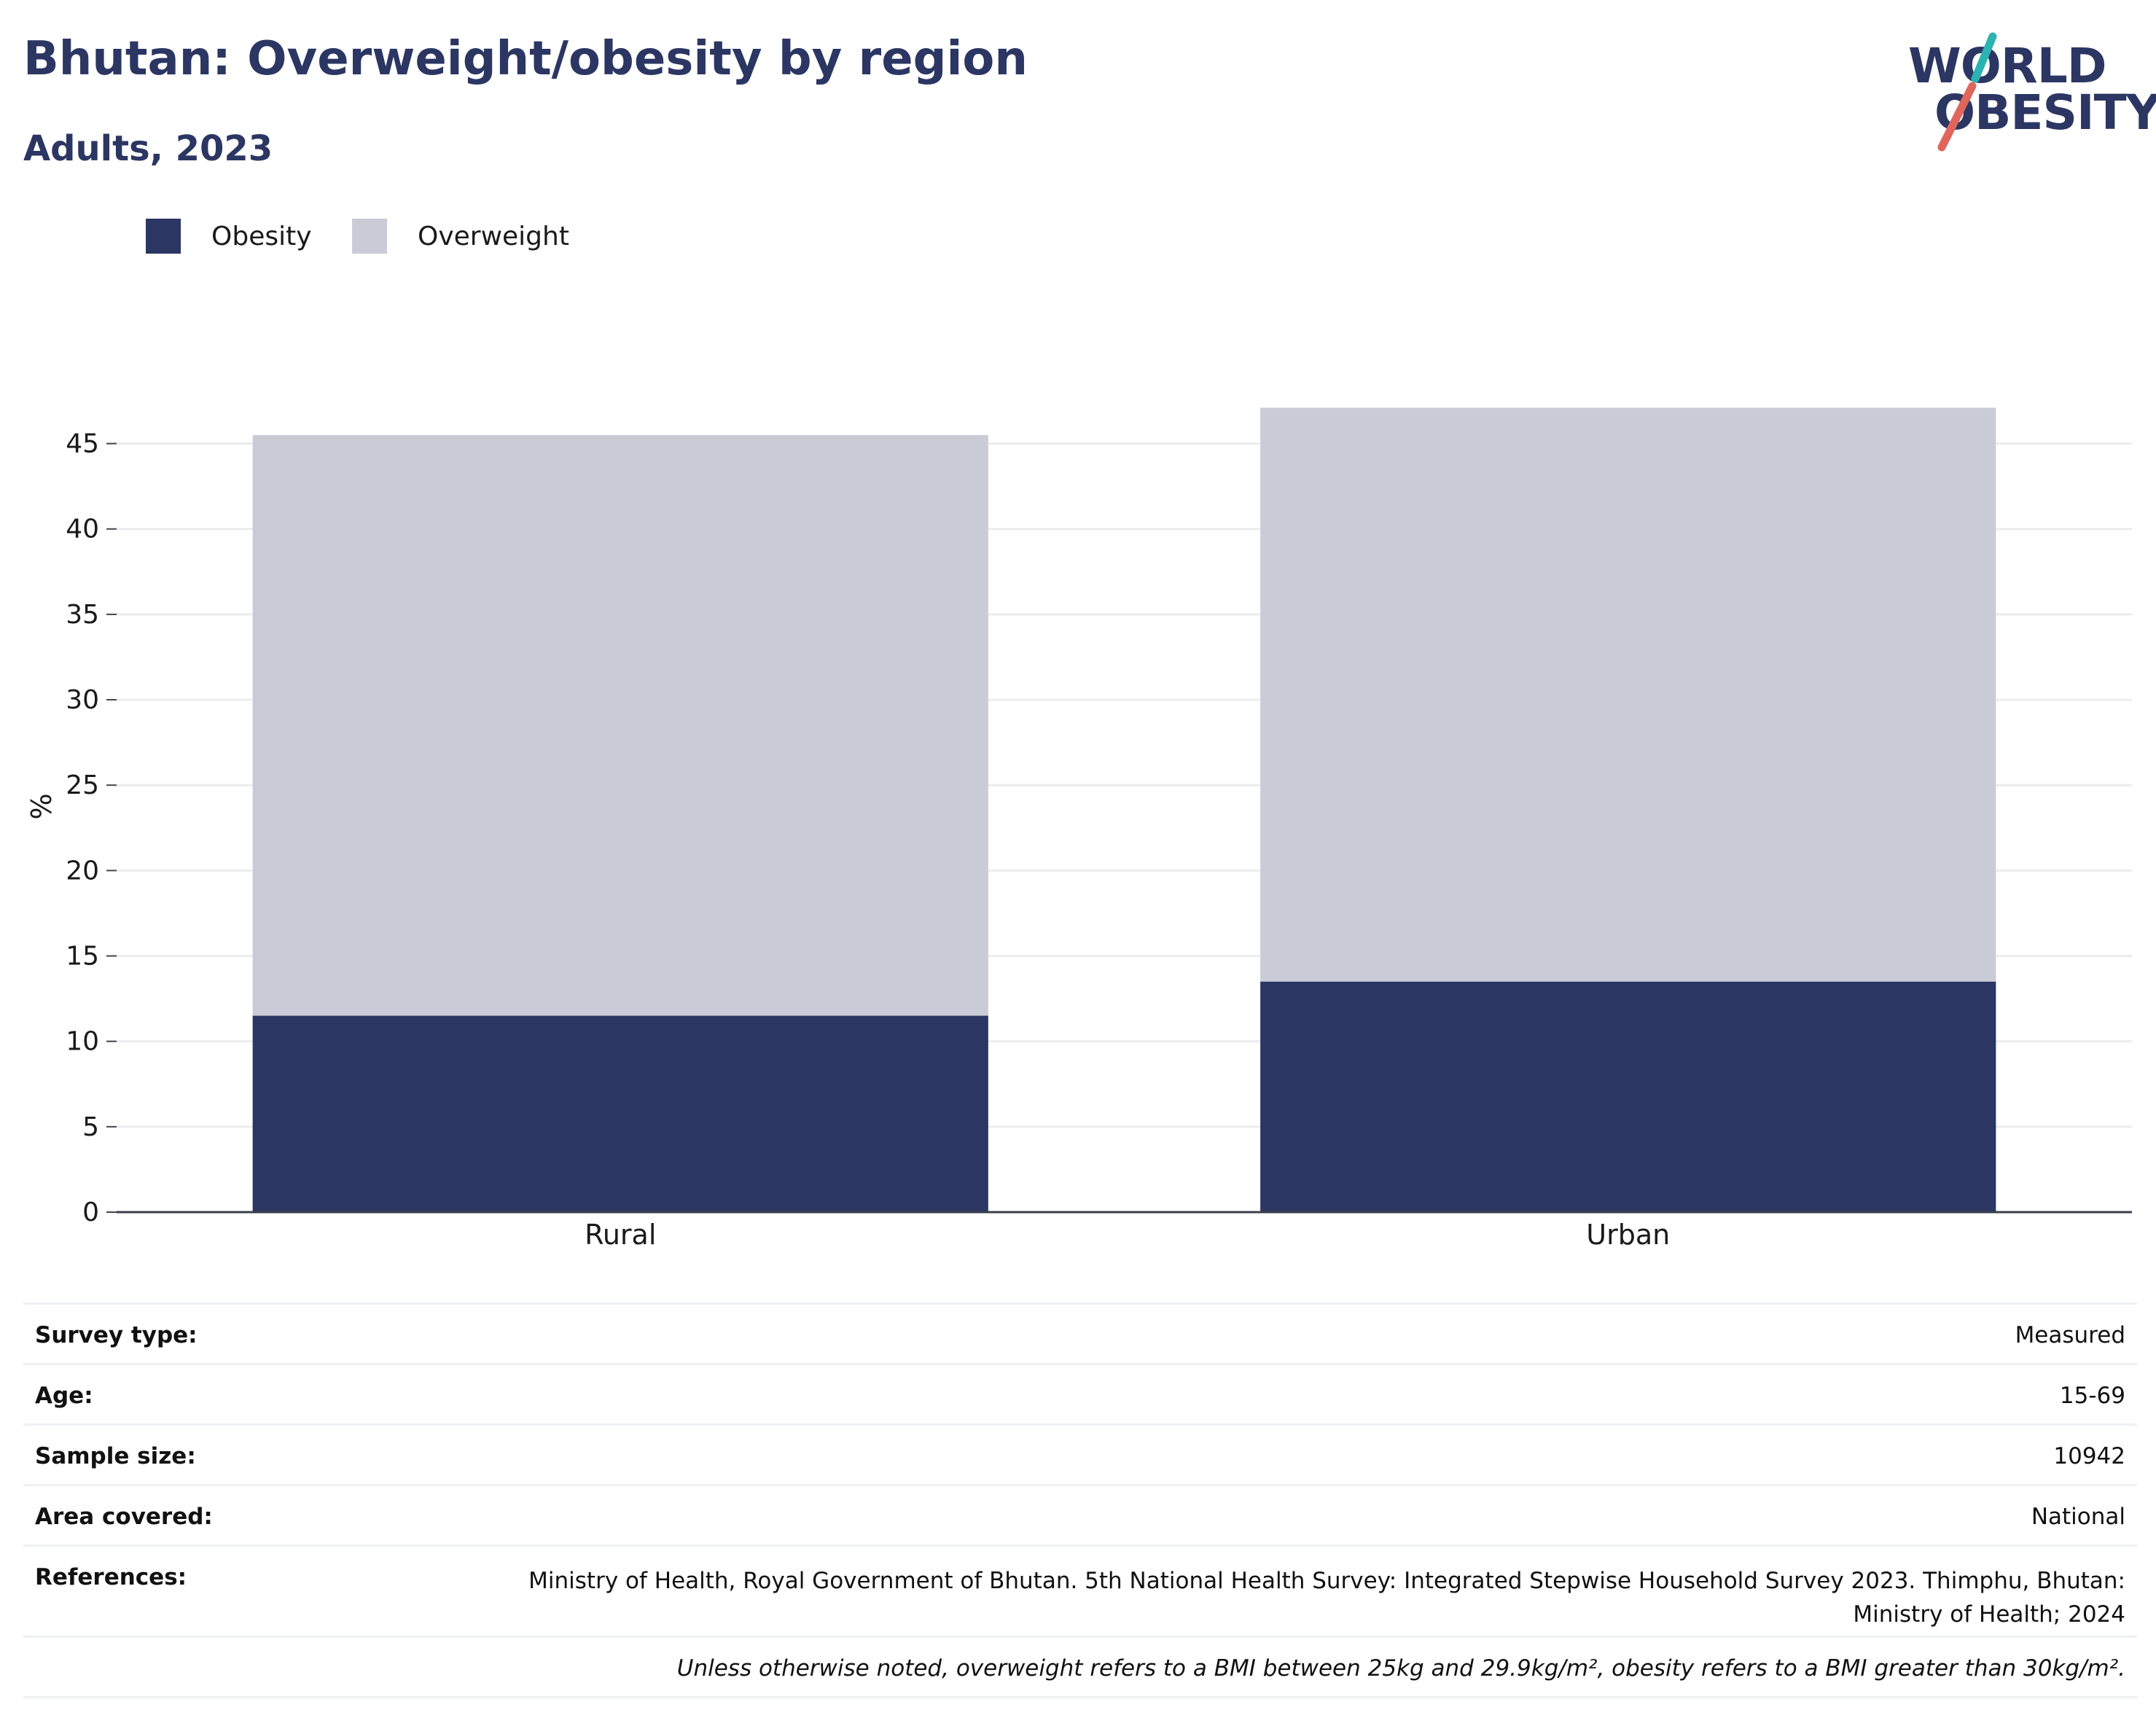 This screenshot has height=1734, width=2156. I want to click on chart-title: Bhutan: Overweight/obesity by region, so click(526, 59).